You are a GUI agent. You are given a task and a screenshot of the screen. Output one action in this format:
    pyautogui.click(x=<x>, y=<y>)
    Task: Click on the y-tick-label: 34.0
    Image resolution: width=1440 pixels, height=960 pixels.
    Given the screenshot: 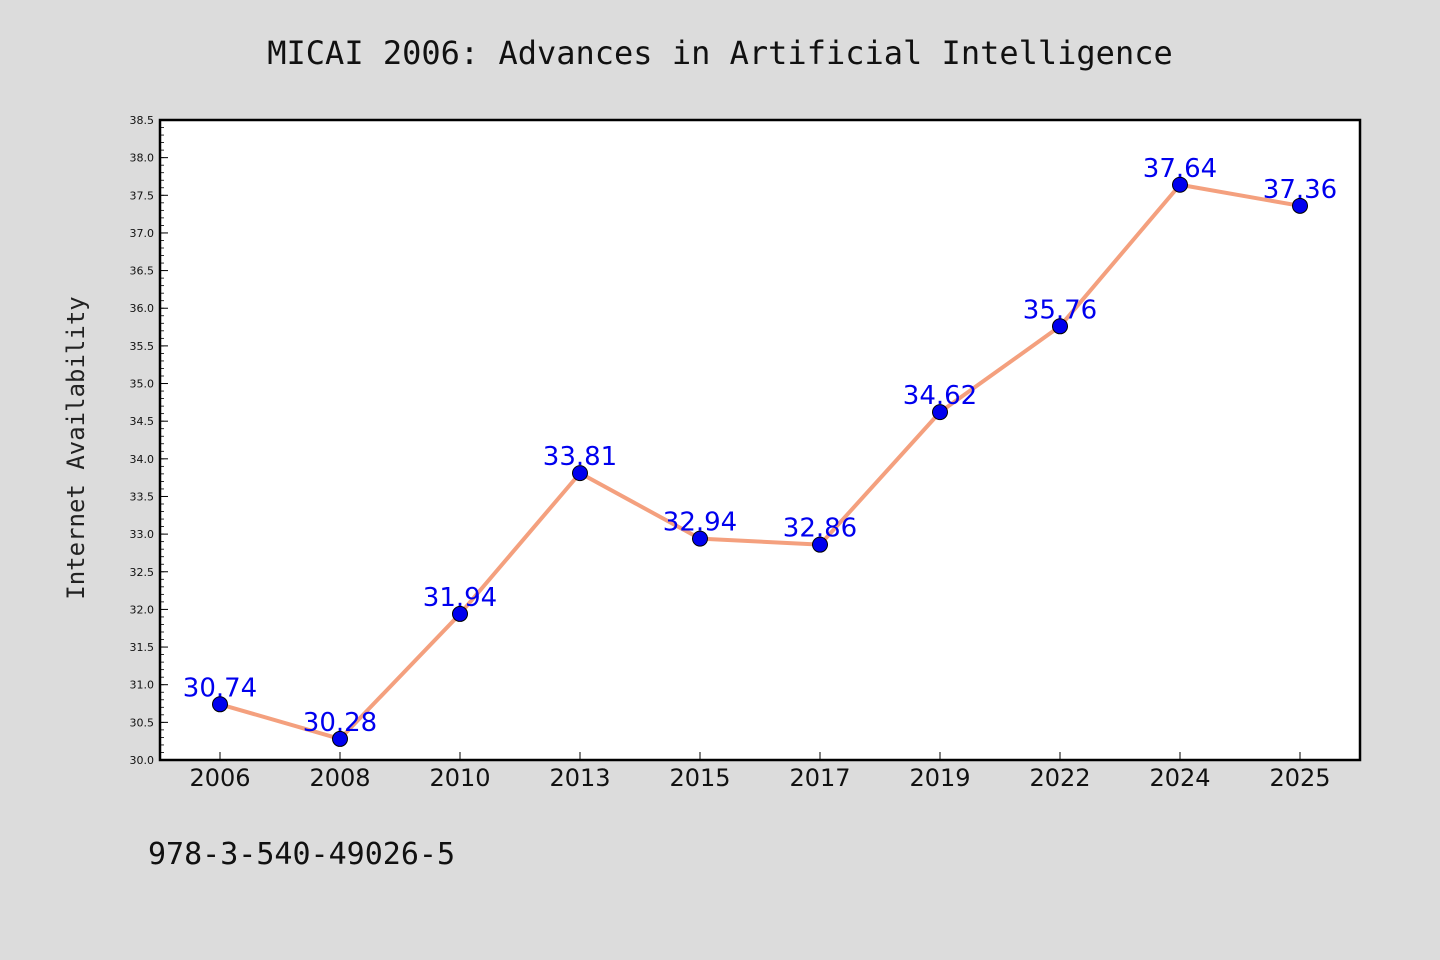 What is the action you would take?
    pyautogui.click(x=142, y=459)
    